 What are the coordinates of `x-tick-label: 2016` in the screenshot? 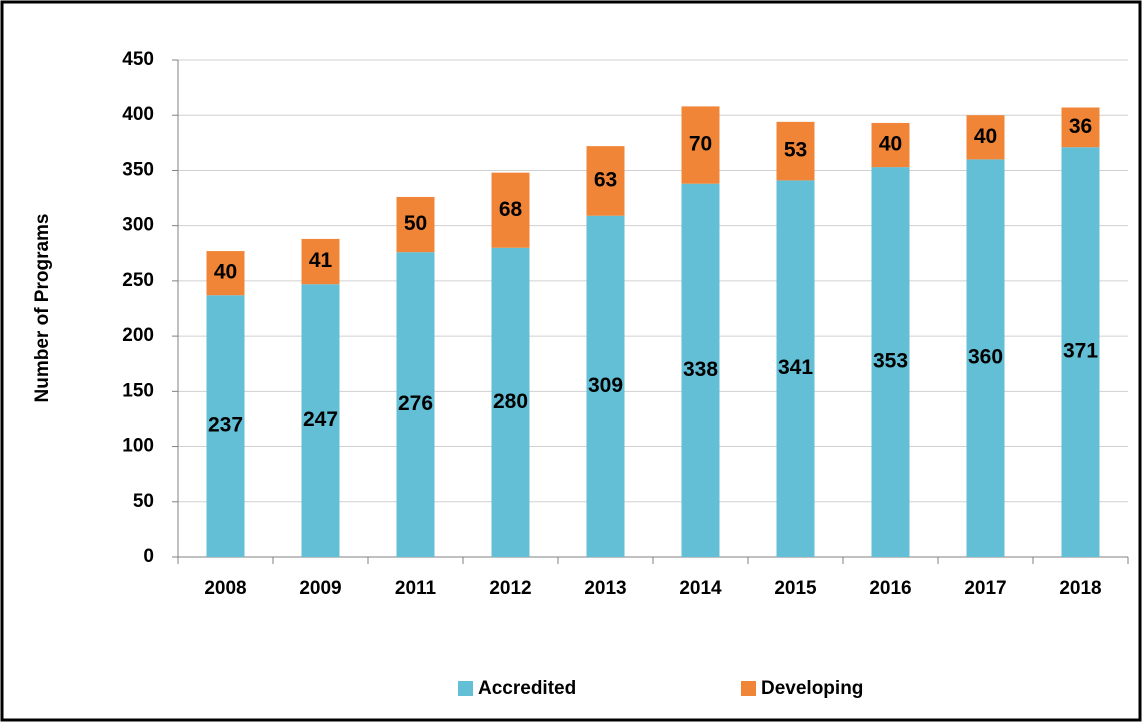 It's located at (890, 588).